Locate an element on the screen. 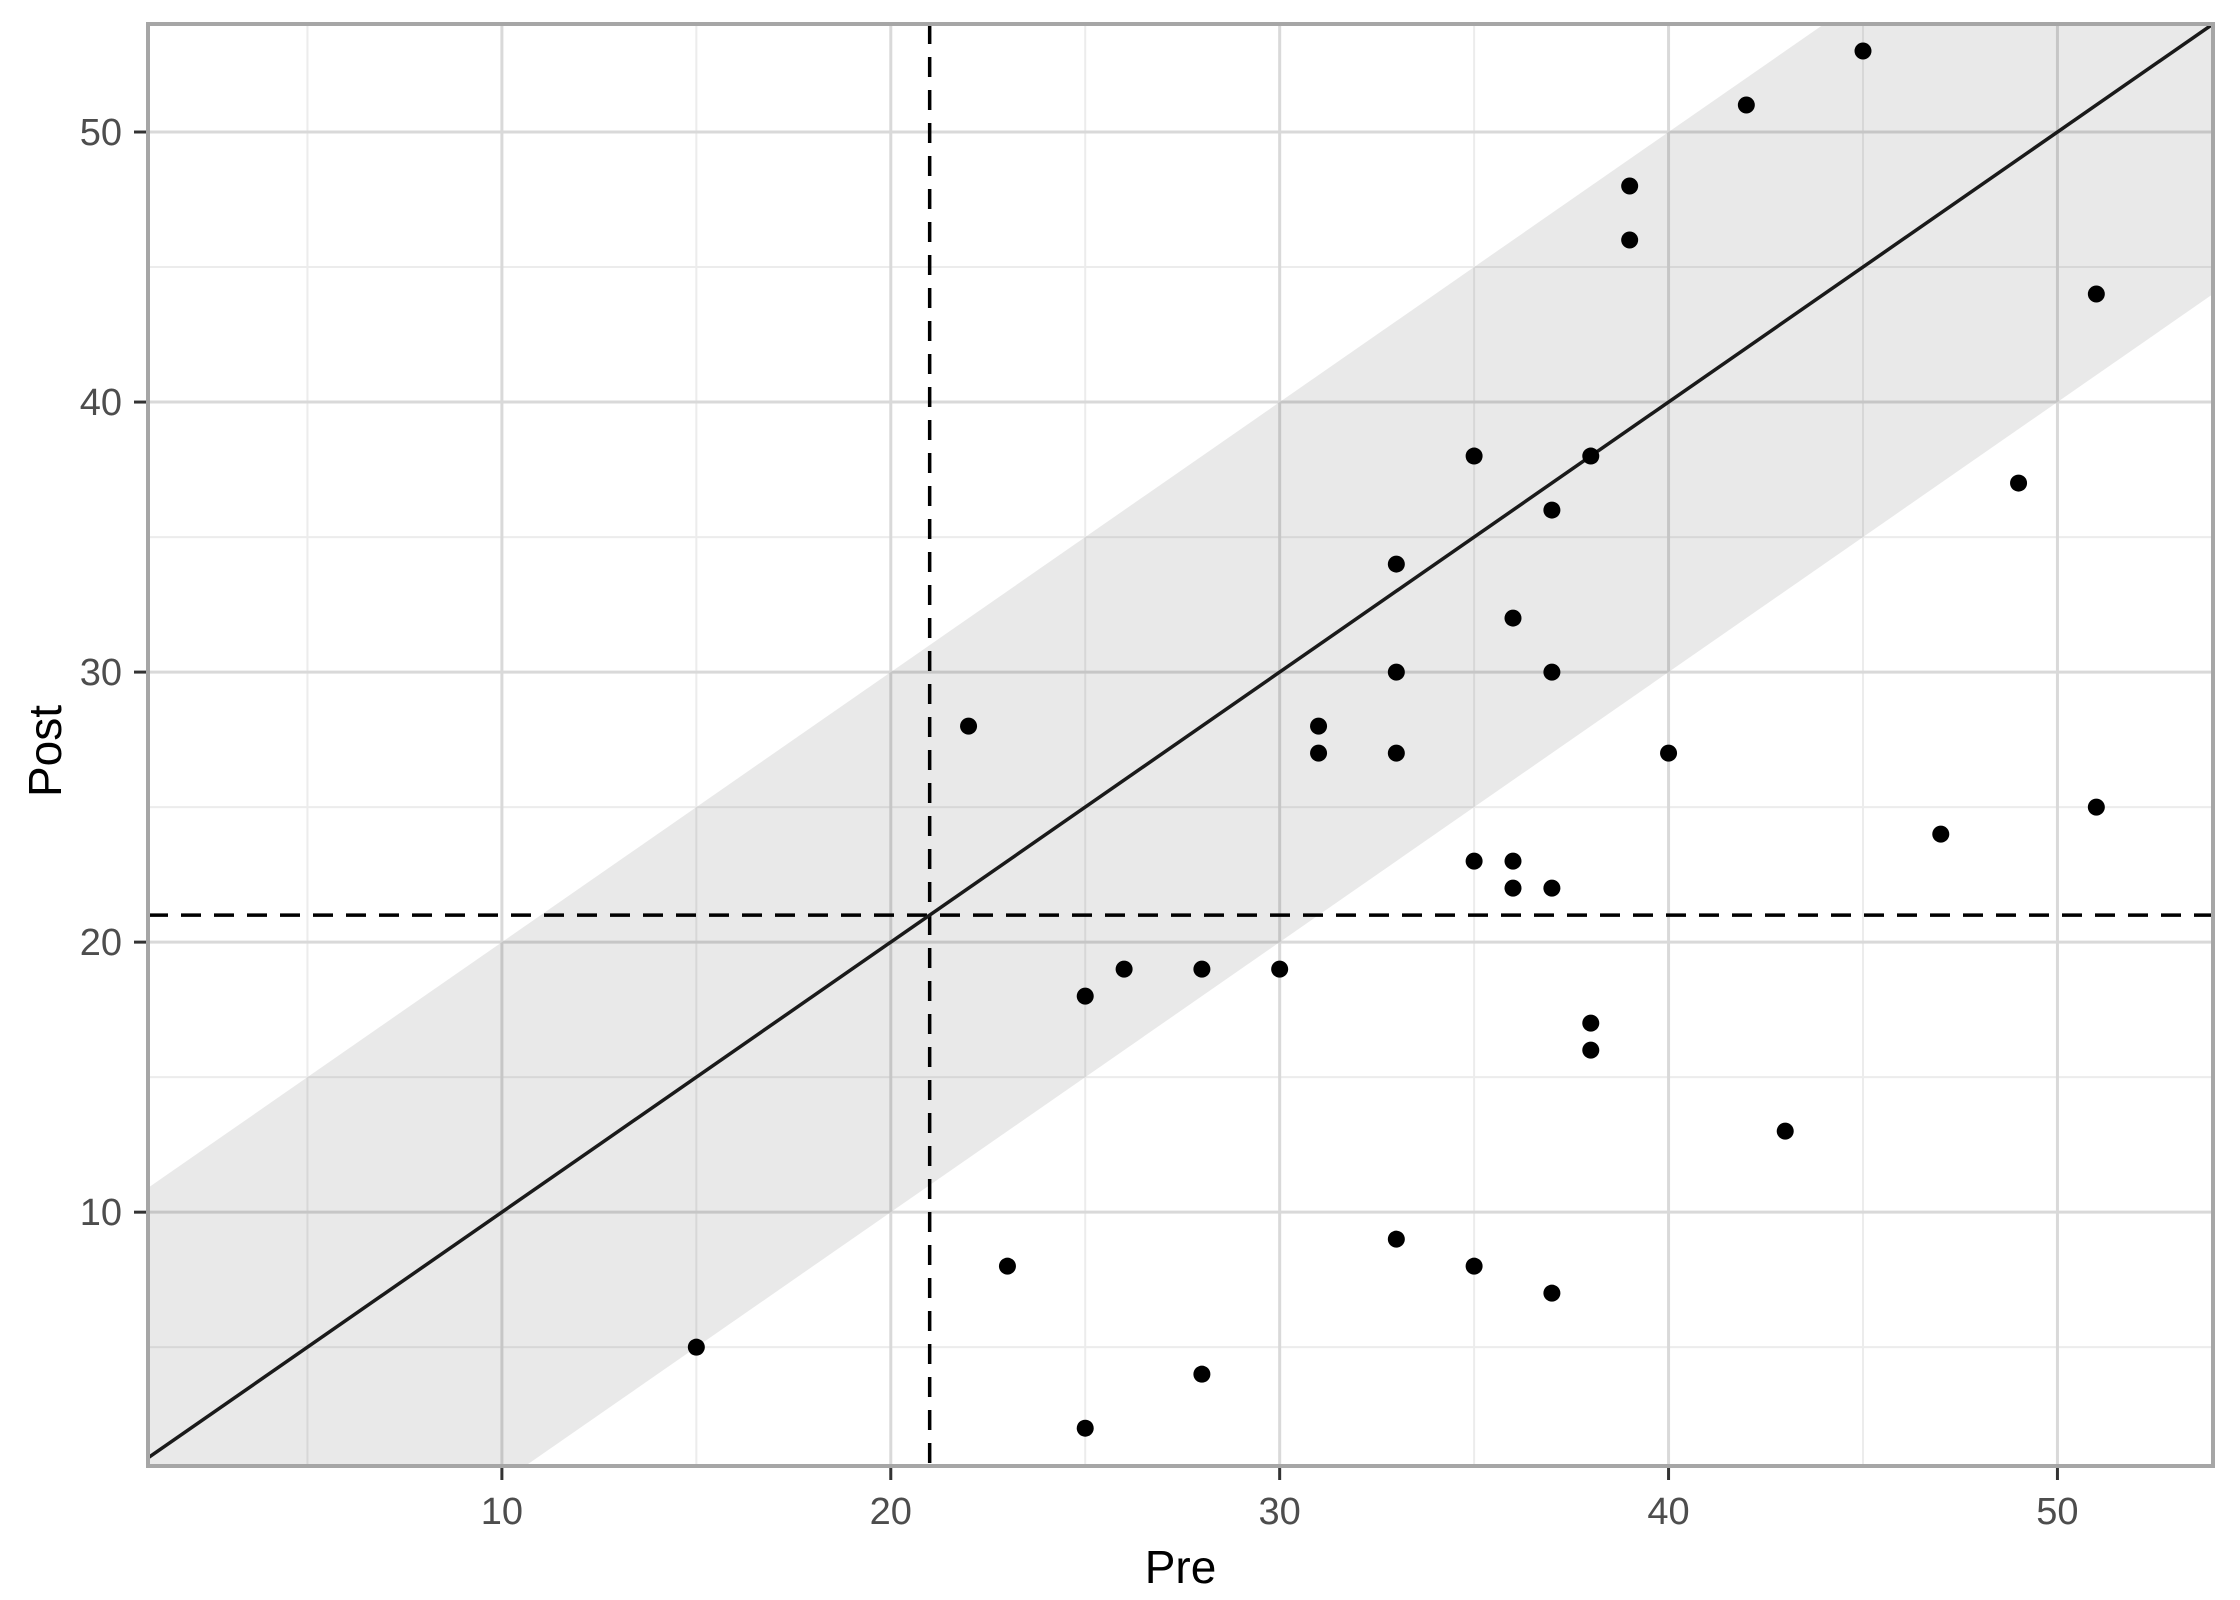  y-axis-title: Post is located at coordinates (45, 750).